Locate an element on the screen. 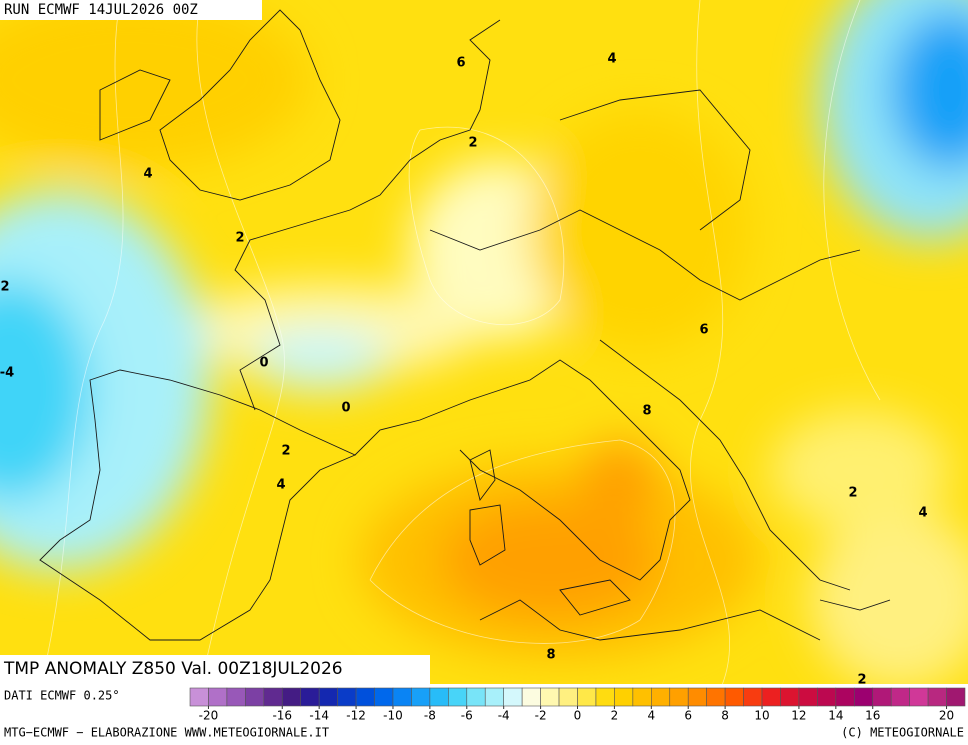  tick-label: -20 is located at coordinates (209, 716).